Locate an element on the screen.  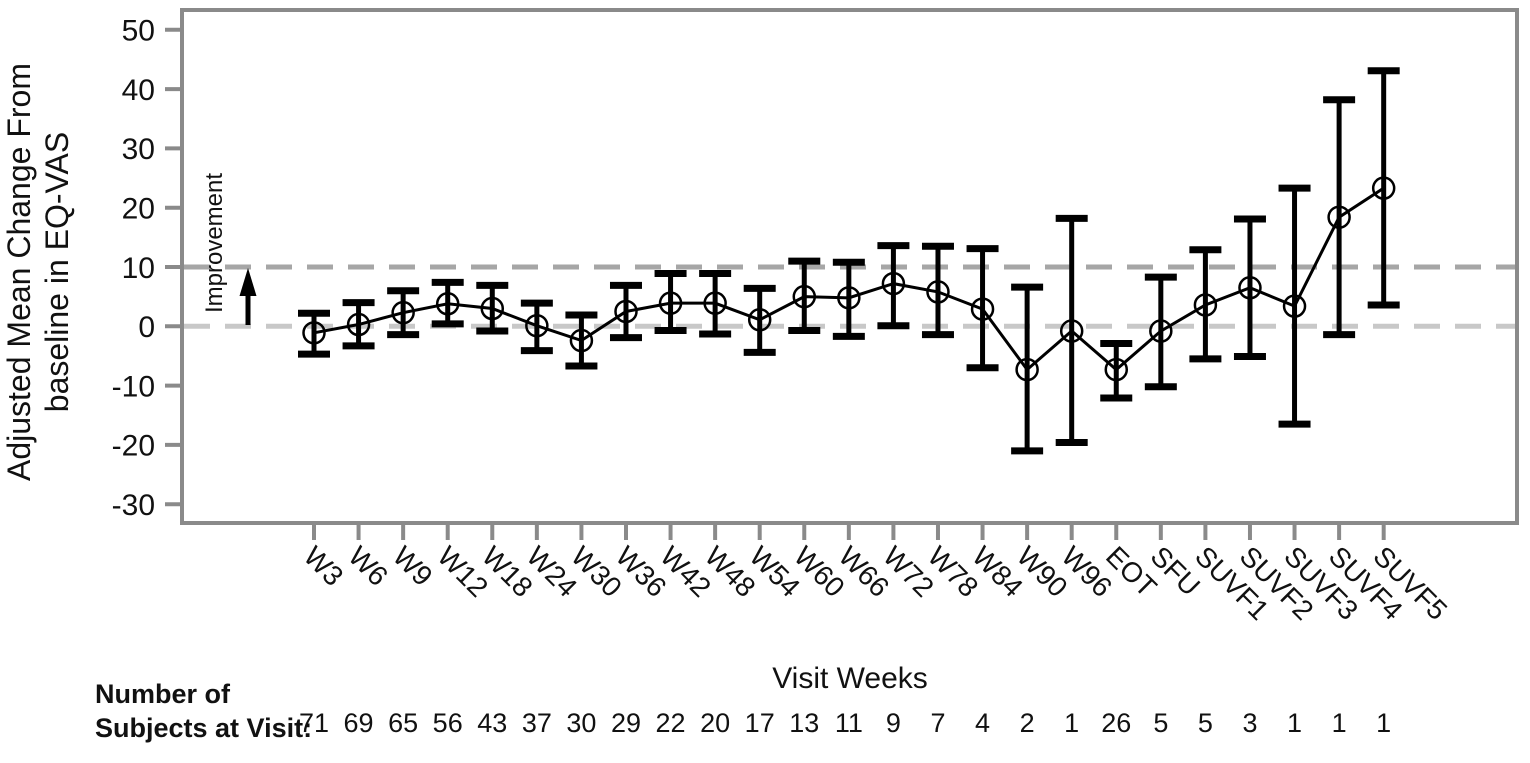
data-point-W36 is located at coordinates (626, 311).